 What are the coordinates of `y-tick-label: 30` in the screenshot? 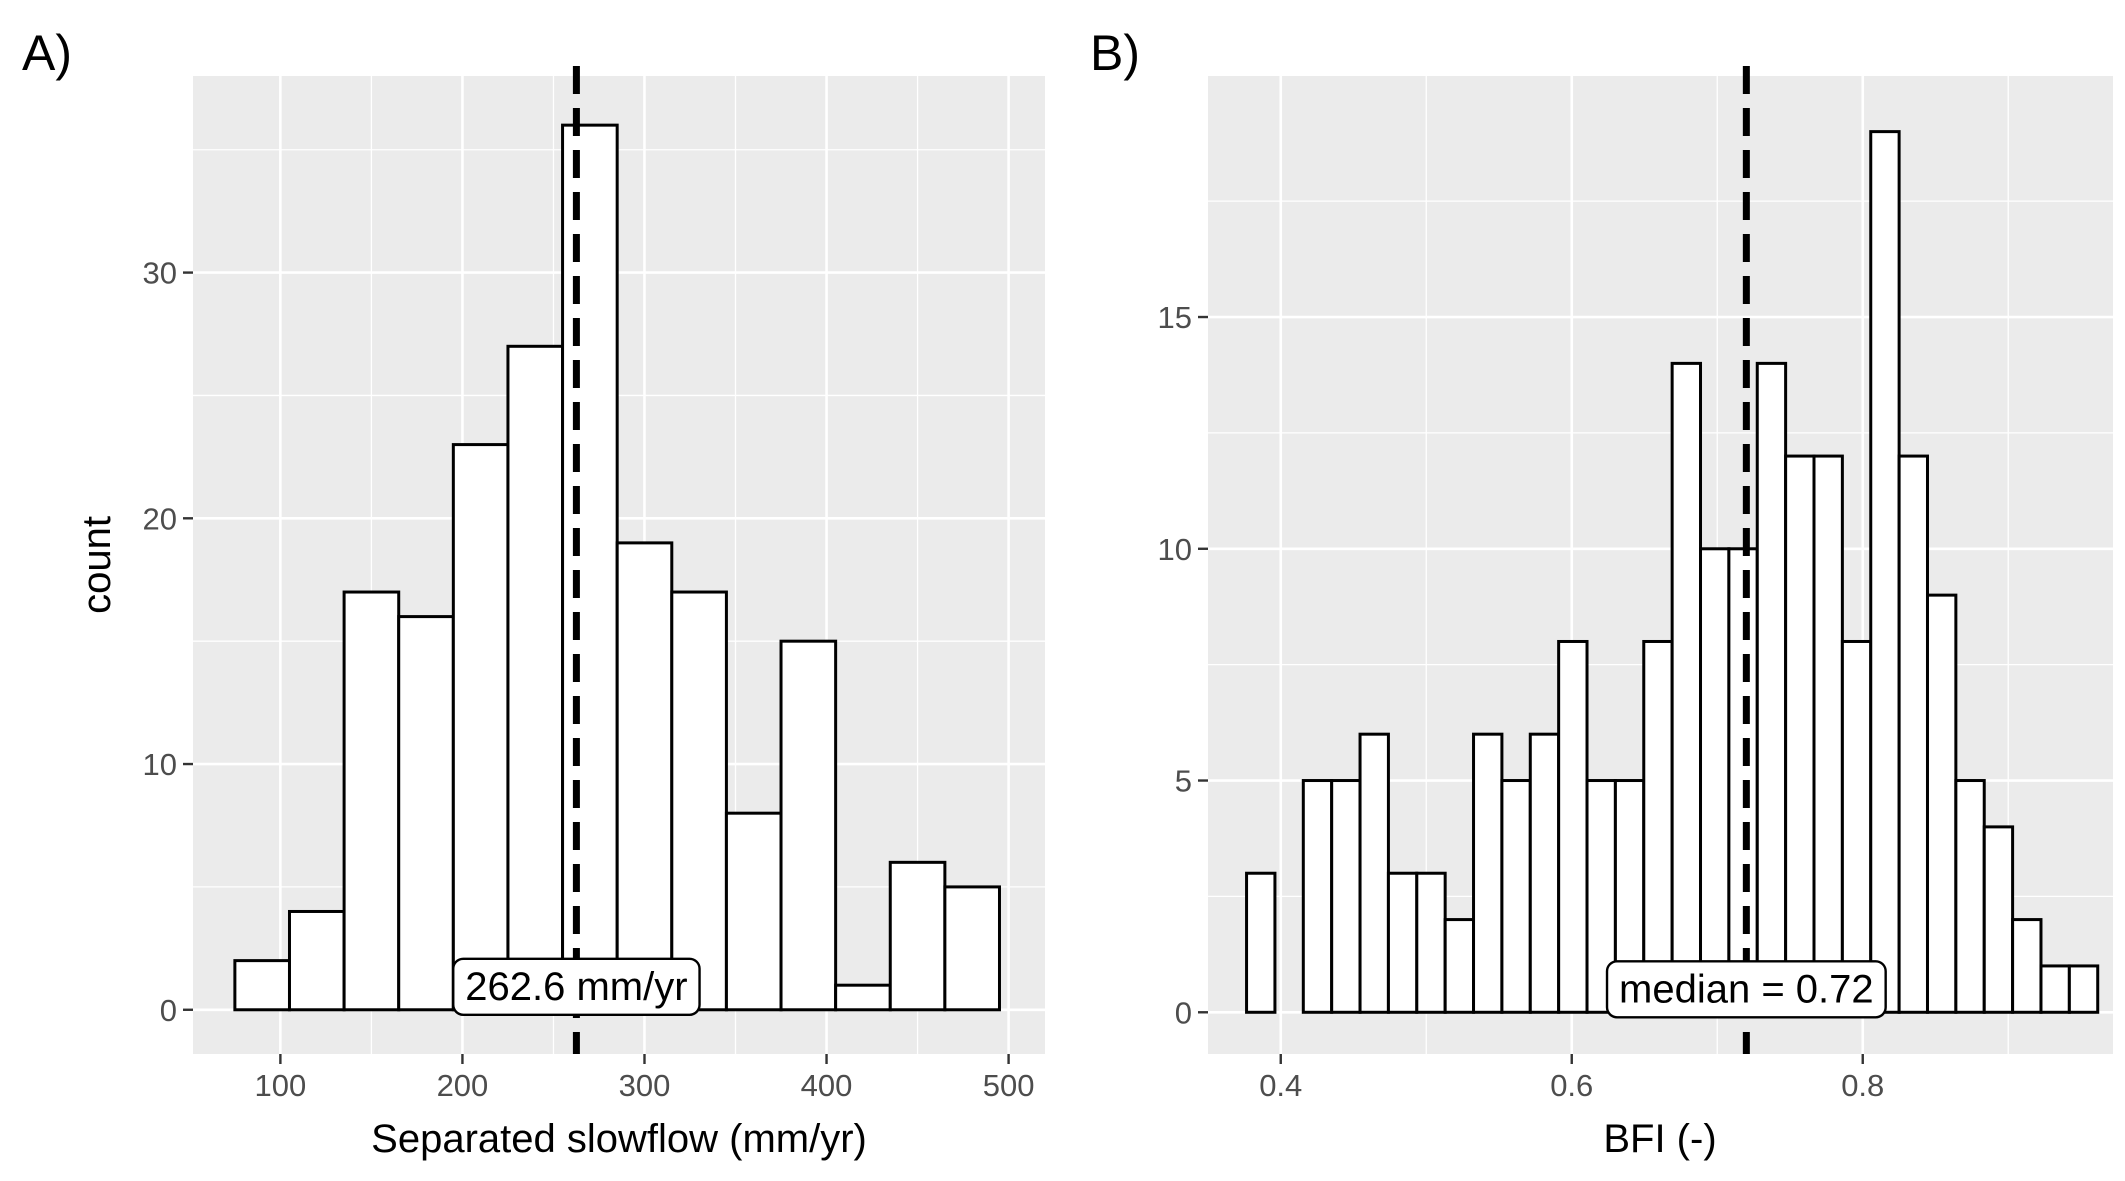 It's located at (160, 273).